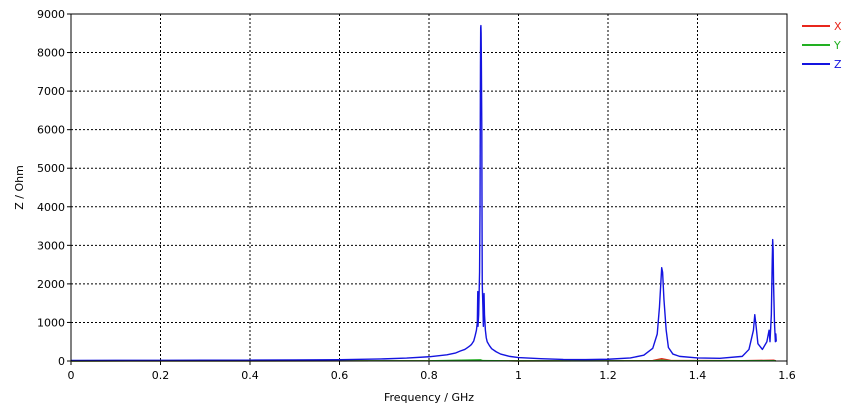 This screenshot has width=849, height=409. Describe the element at coordinates (340, 375) in the screenshot. I see `x-tick-label: 0.6` at that location.